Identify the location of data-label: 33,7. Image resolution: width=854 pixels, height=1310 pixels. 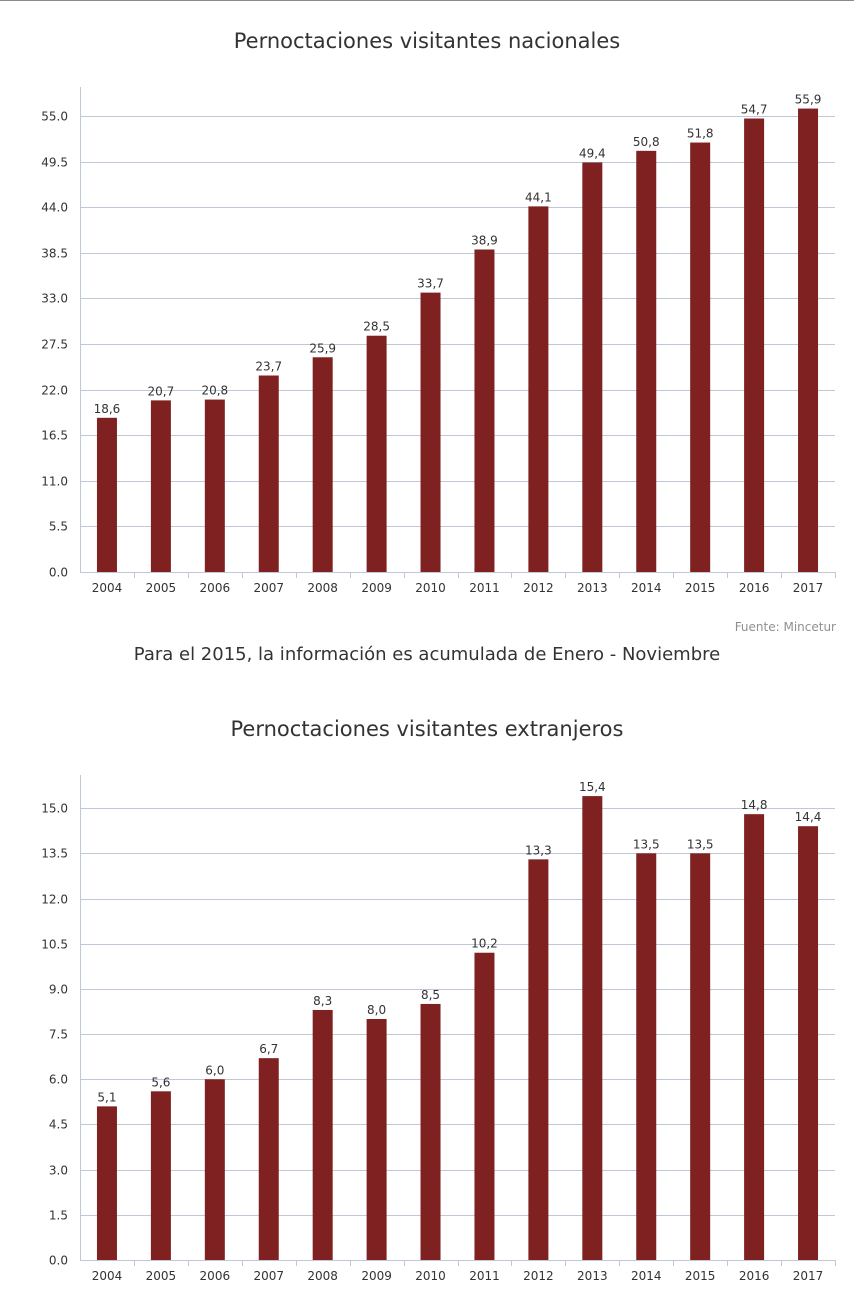
(430, 284).